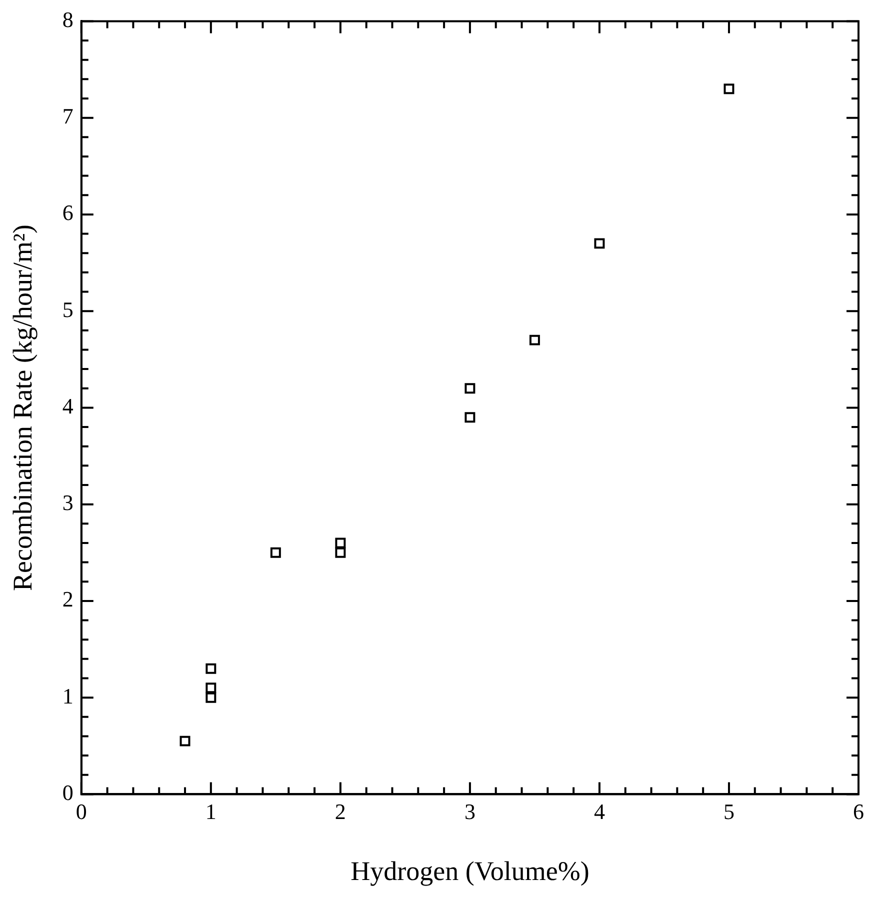 The image size is (870, 913). Describe the element at coordinates (470, 811) in the screenshot. I see `x-tick-label: 3` at that location.